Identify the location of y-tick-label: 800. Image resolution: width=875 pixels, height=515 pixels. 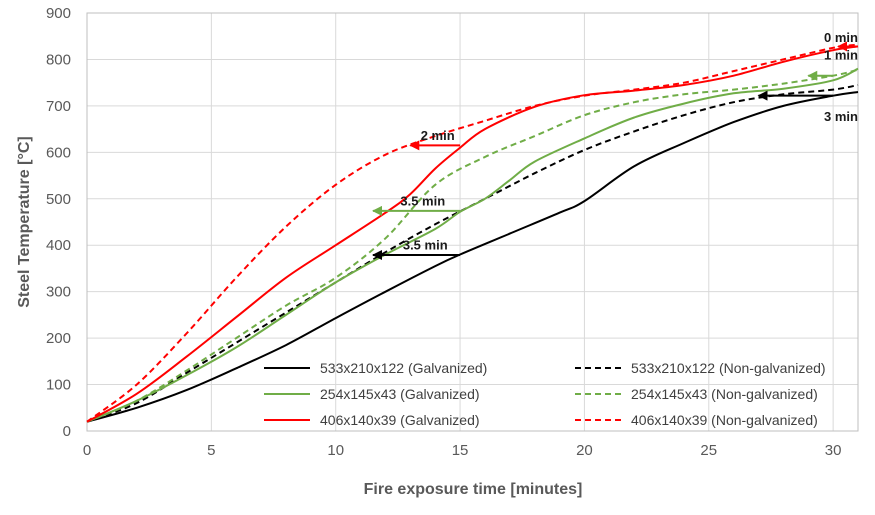
(58, 59).